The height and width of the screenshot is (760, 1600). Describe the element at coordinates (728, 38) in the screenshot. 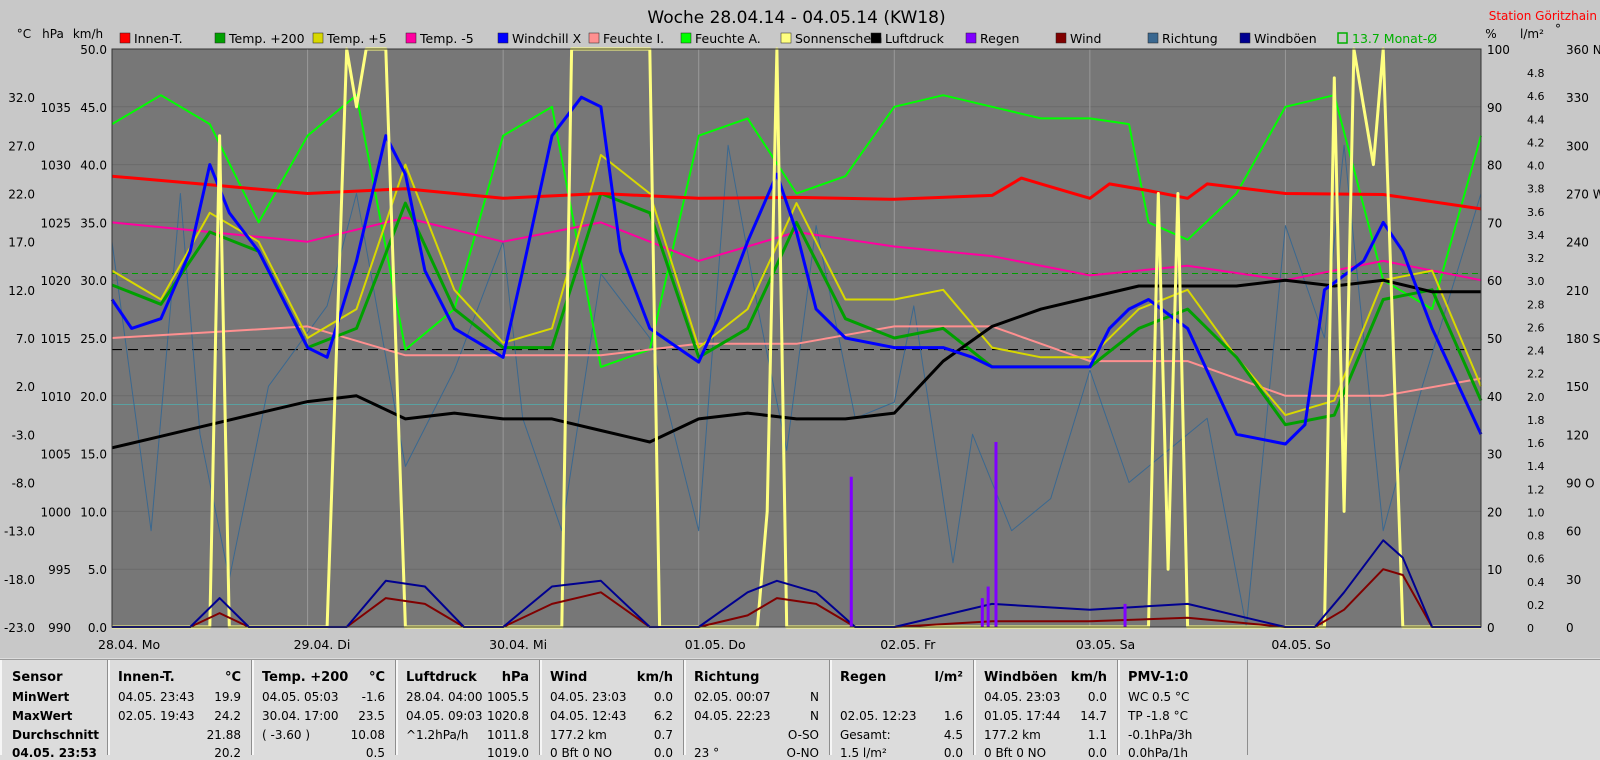

I see `legend-label: Feuchte A.` at that location.